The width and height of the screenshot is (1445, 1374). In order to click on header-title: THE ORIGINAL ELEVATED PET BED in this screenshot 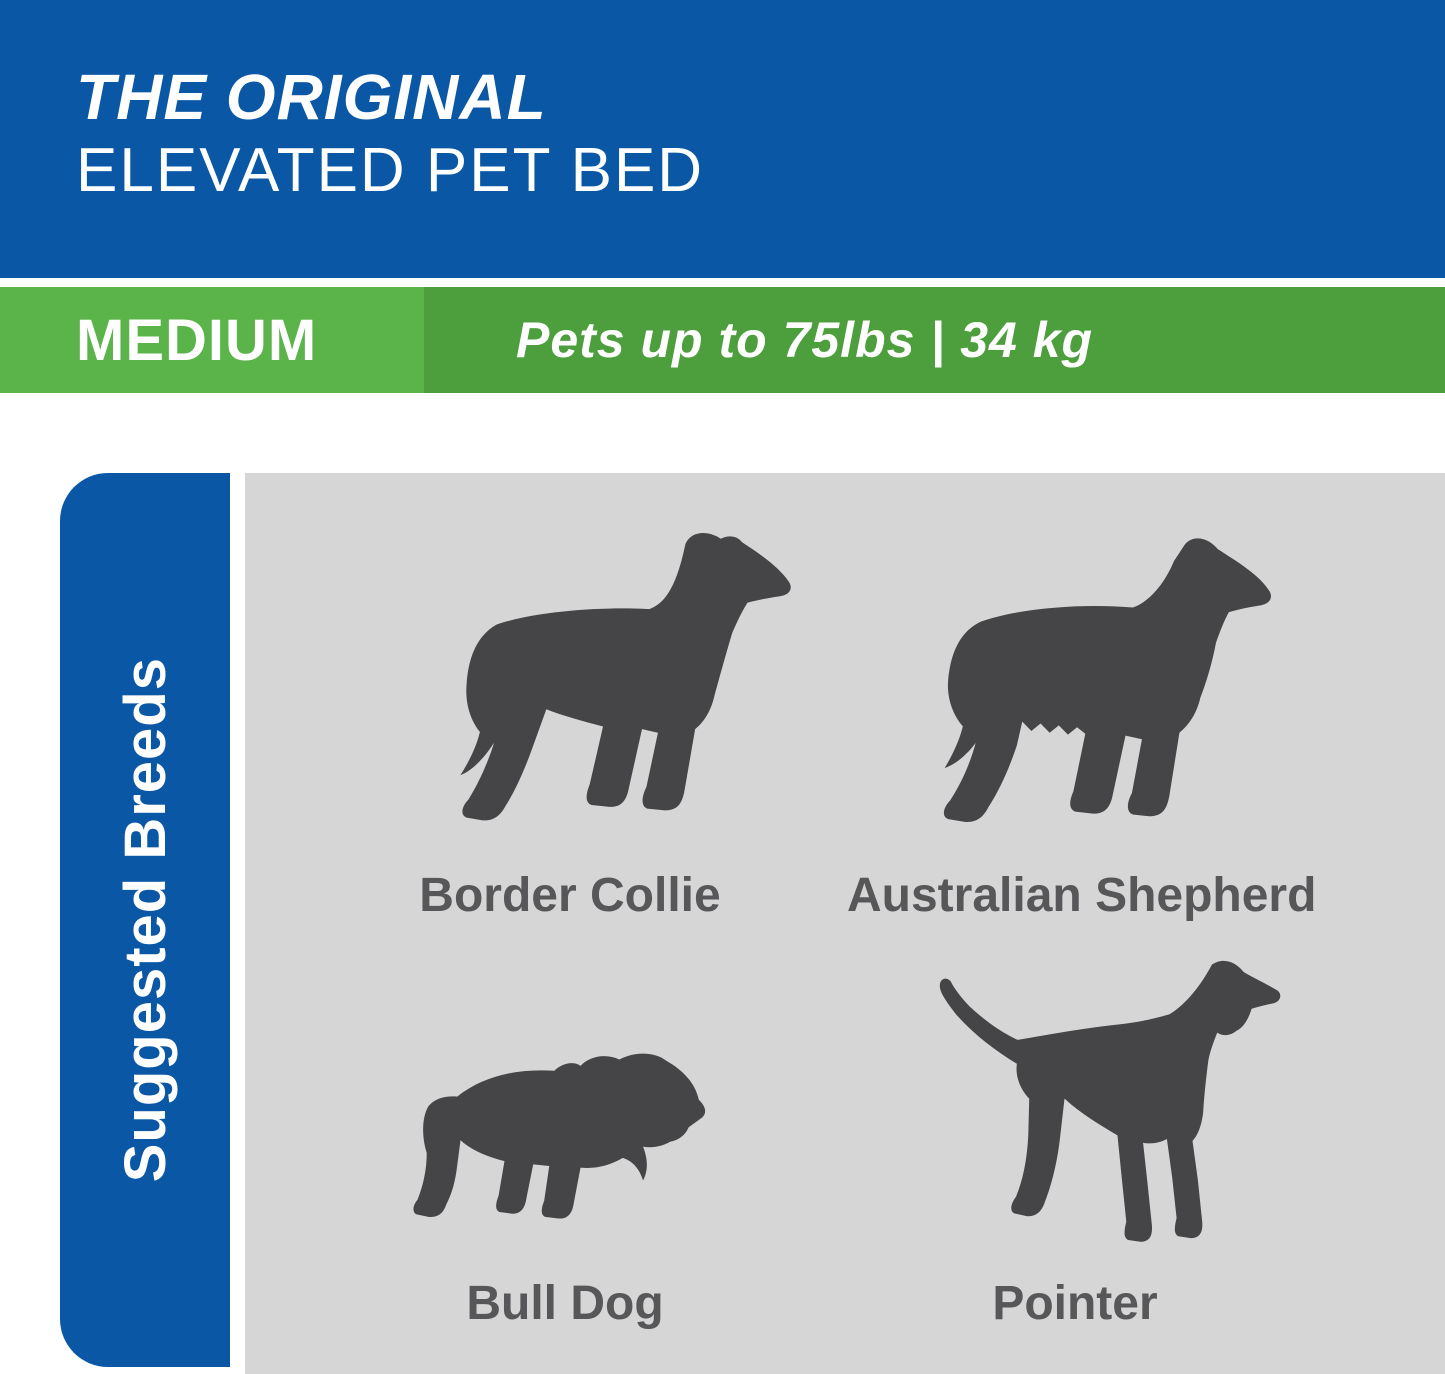, I will do `click(390, 134)`.